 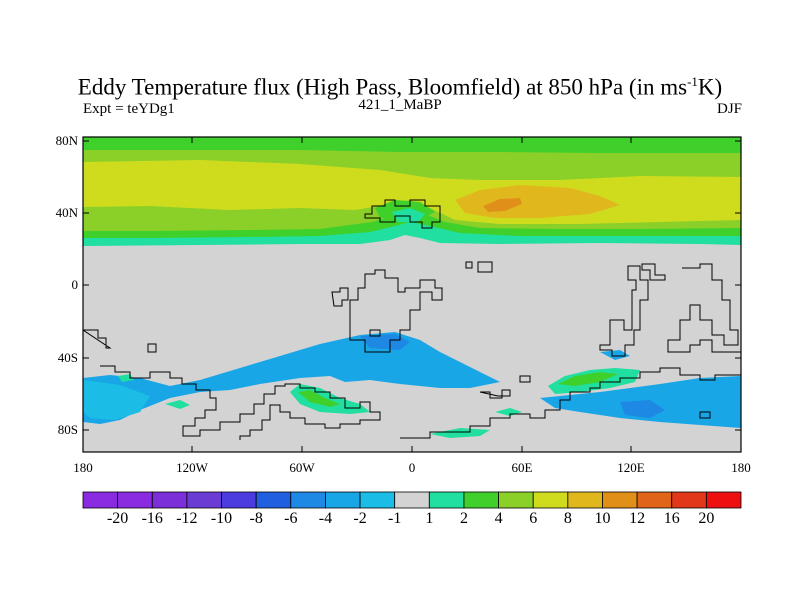 What do you see at coordinates (387, 311) in the screenshot?
I see `coastline-africa` at bounding box center [387, 311].